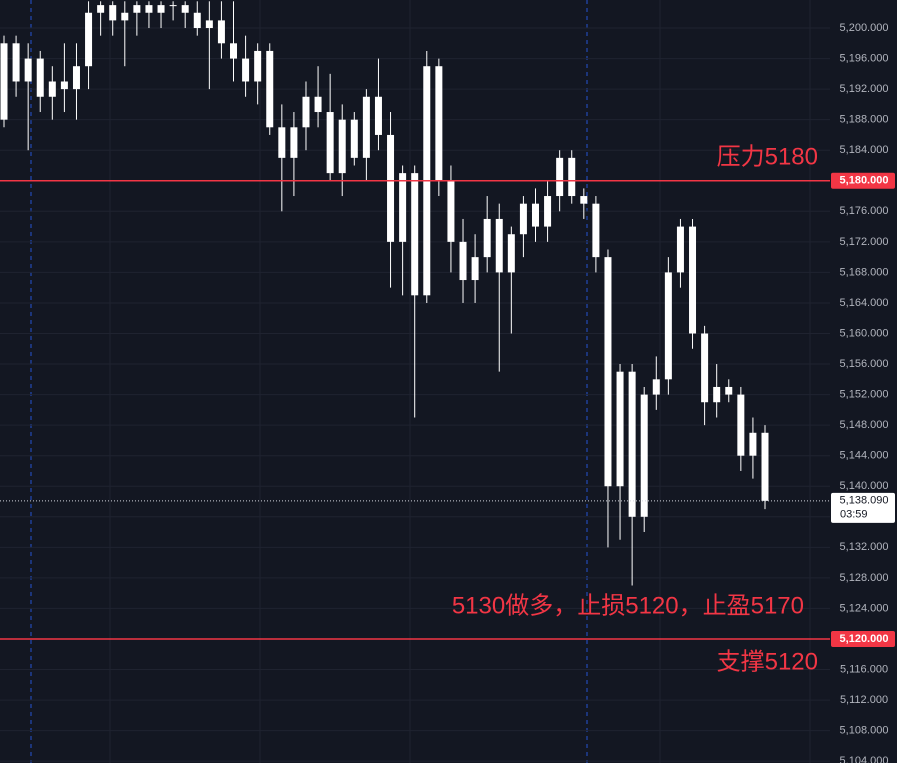 This screenshot has width=897, height=763. I want to click on y-tick-label: 5,164.000, so click(864, 303).